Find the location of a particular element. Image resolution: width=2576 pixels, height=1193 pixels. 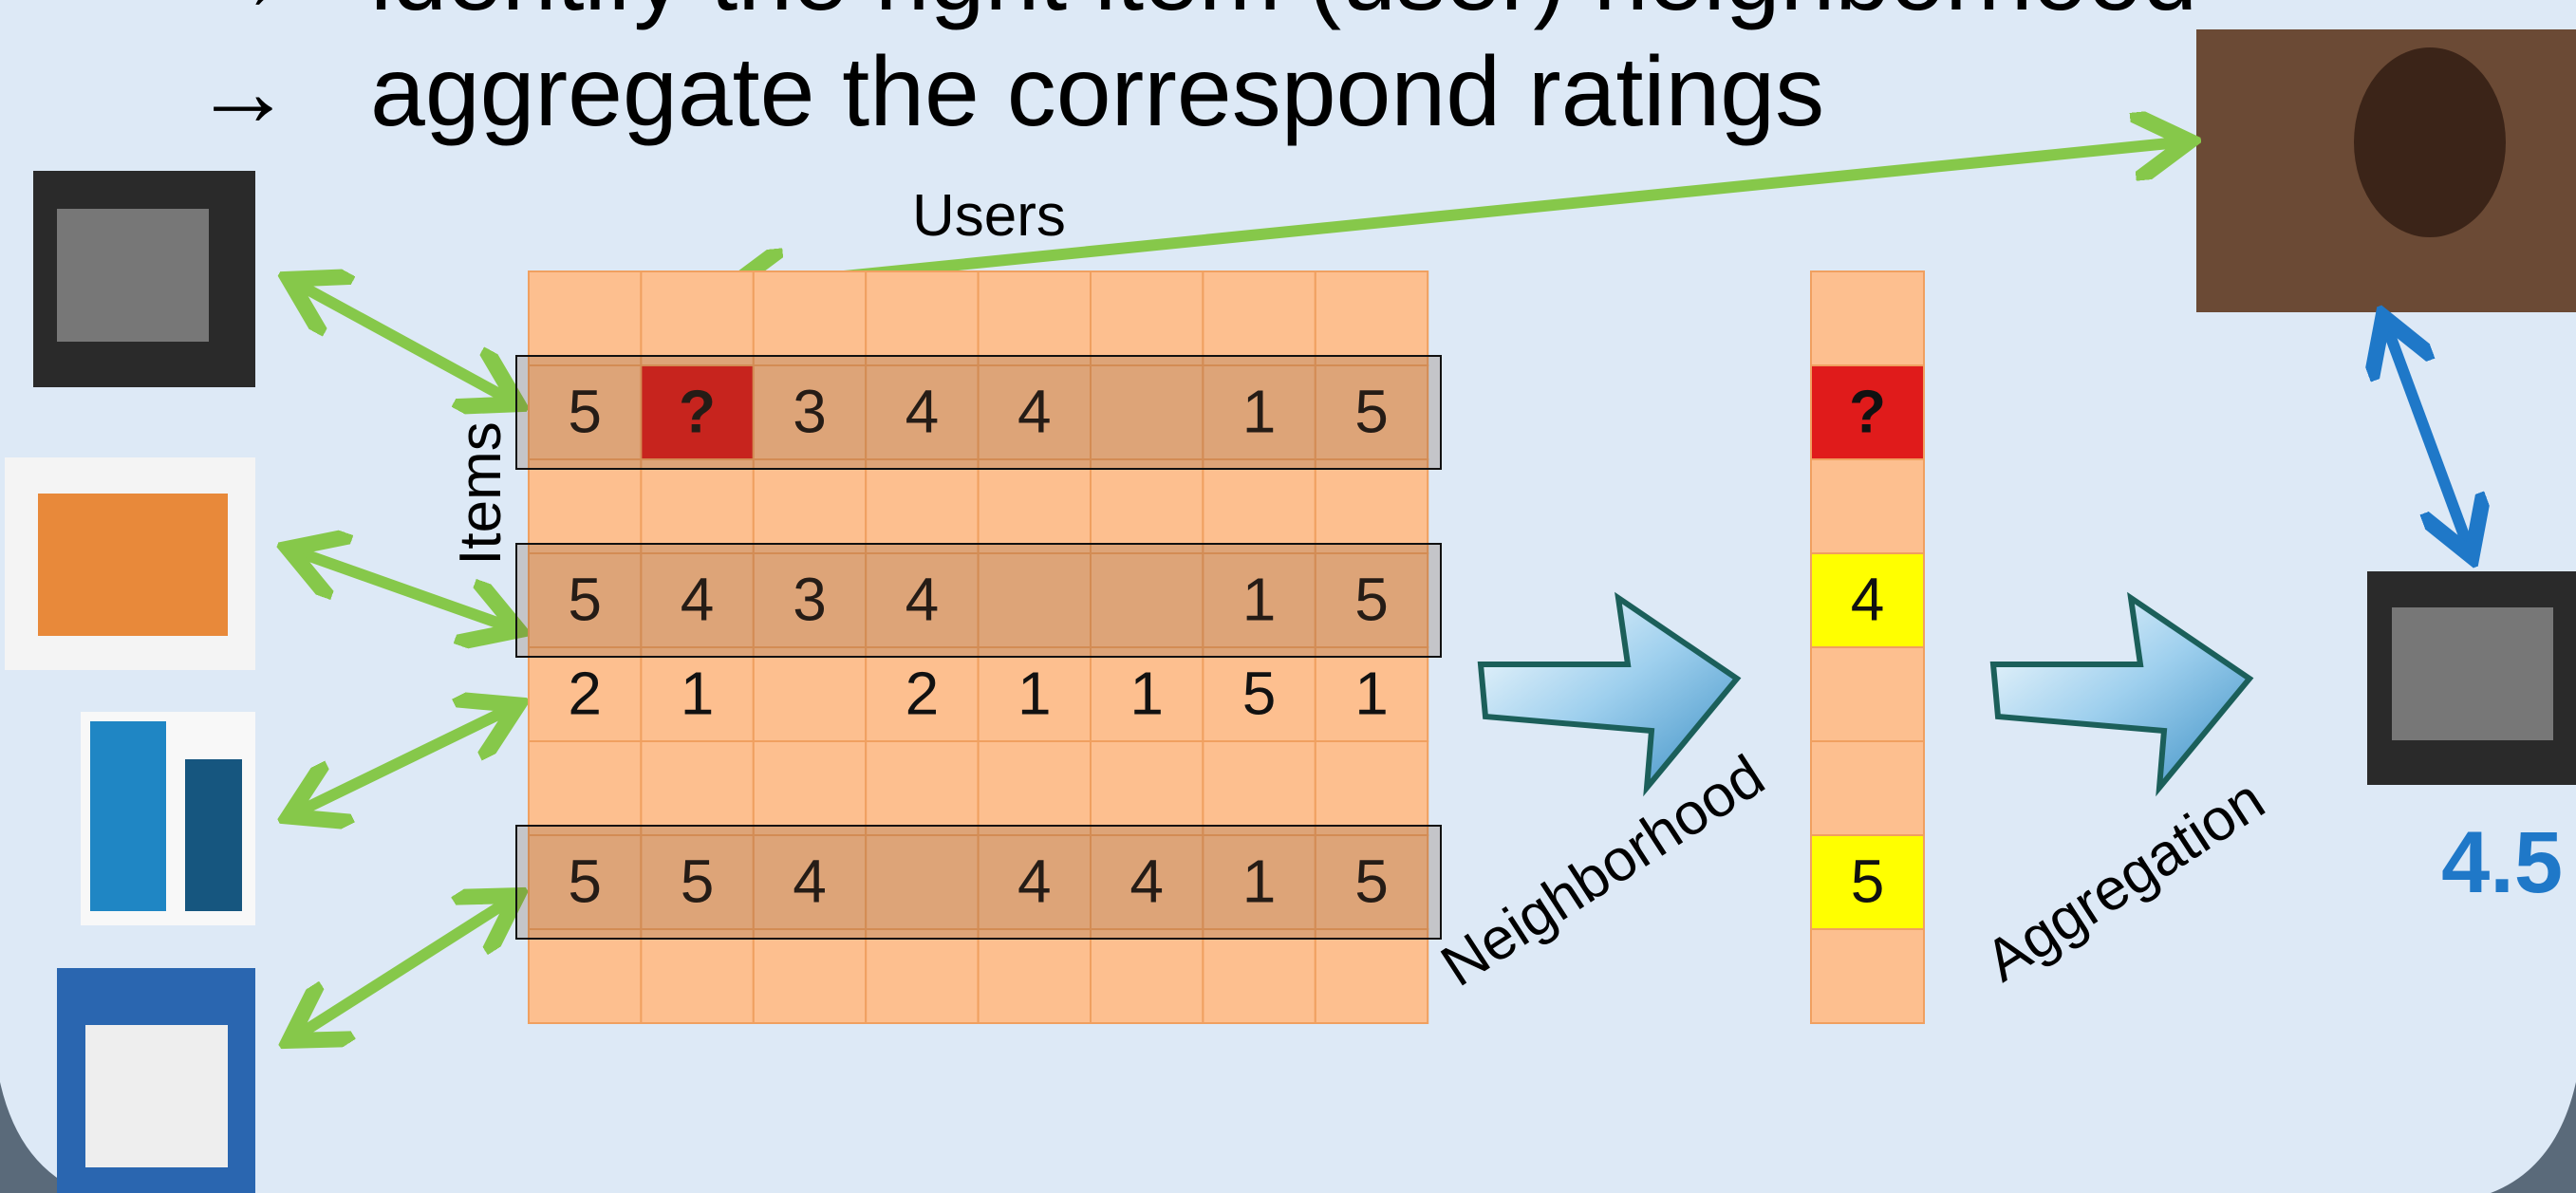

cell-value: 2 is located at coordinates (585, 693).